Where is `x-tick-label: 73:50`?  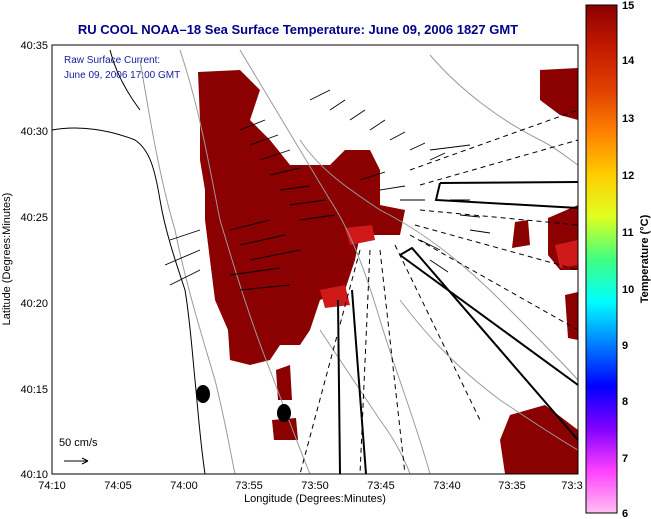 x-tick-label: 73:50 is located at coordinates (315, 486).